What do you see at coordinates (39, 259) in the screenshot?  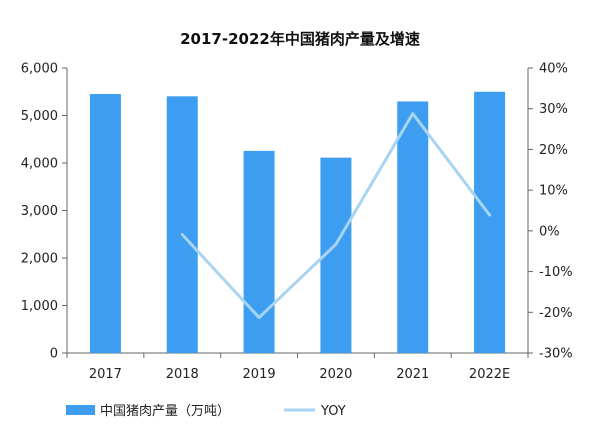 I see `y-left-tick-label: 2,000` at bounding box center [39, 259].